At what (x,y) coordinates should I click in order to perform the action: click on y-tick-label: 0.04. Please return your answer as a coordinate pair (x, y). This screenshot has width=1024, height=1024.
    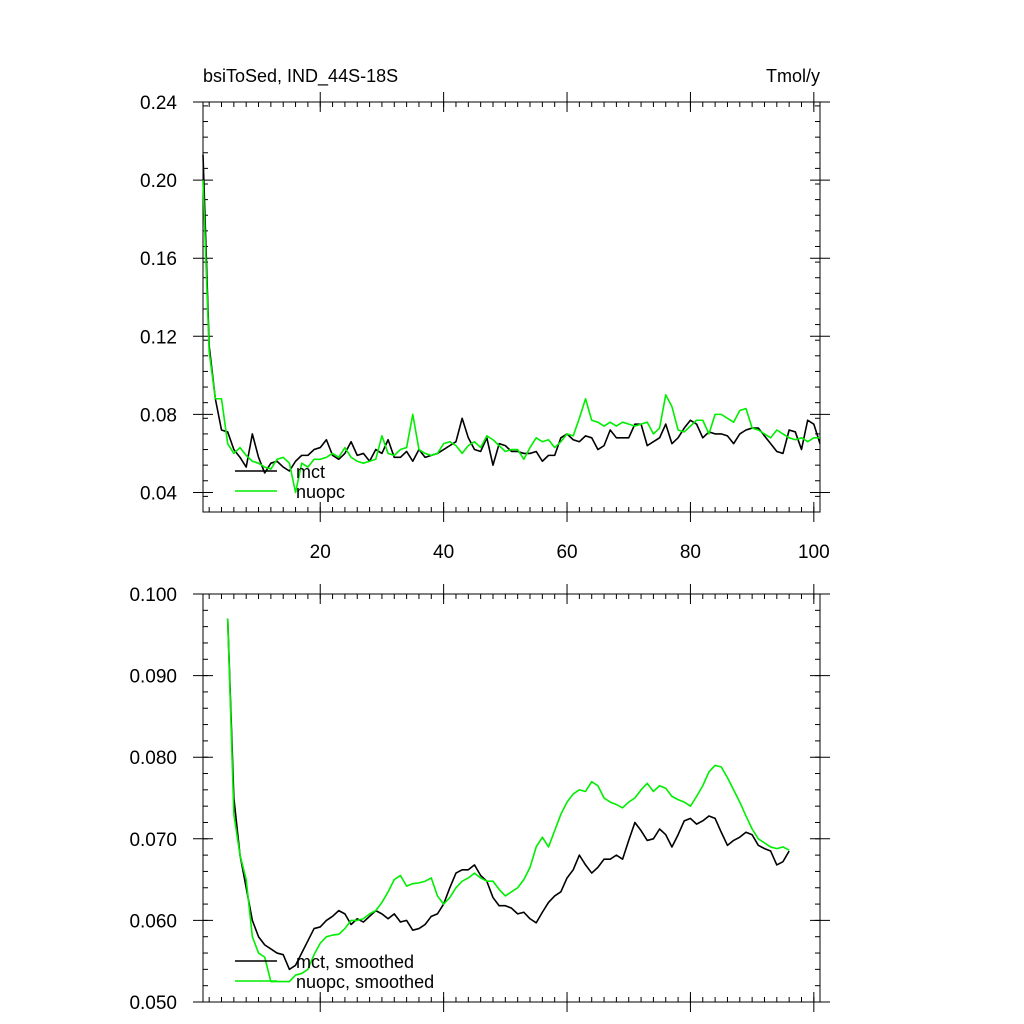
    Looking at the image, I should click on (158, 493).